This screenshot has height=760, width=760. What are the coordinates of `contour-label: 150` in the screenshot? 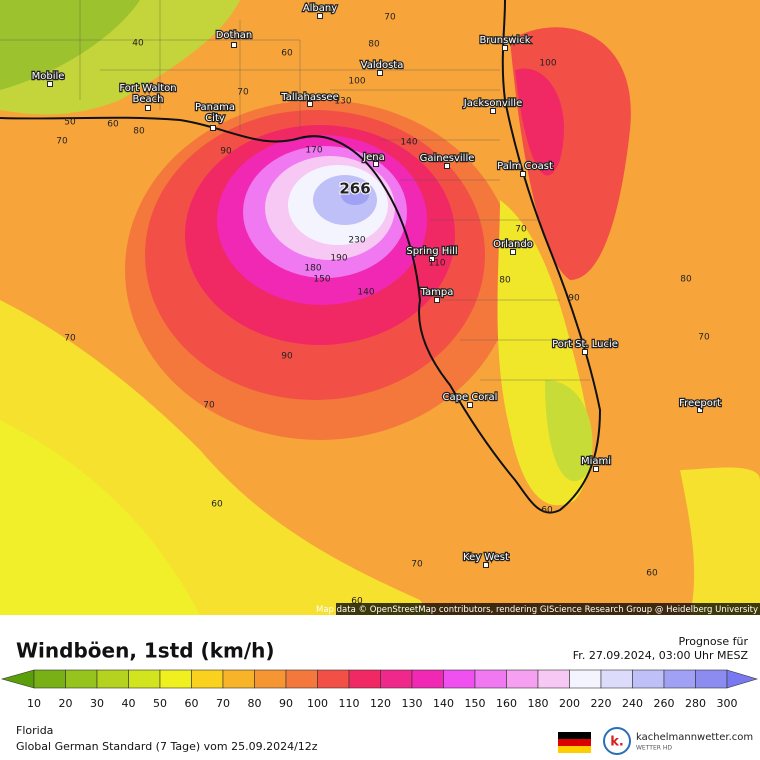 It's located at (321, 280).